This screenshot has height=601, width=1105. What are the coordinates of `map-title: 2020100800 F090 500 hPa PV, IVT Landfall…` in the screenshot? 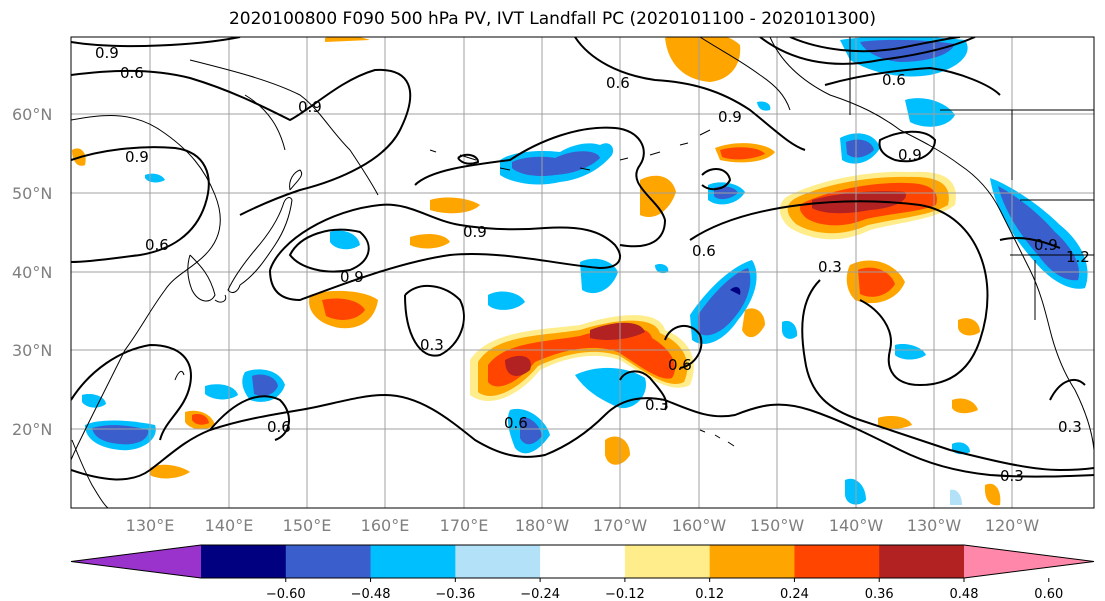 It's located at (552, 19).